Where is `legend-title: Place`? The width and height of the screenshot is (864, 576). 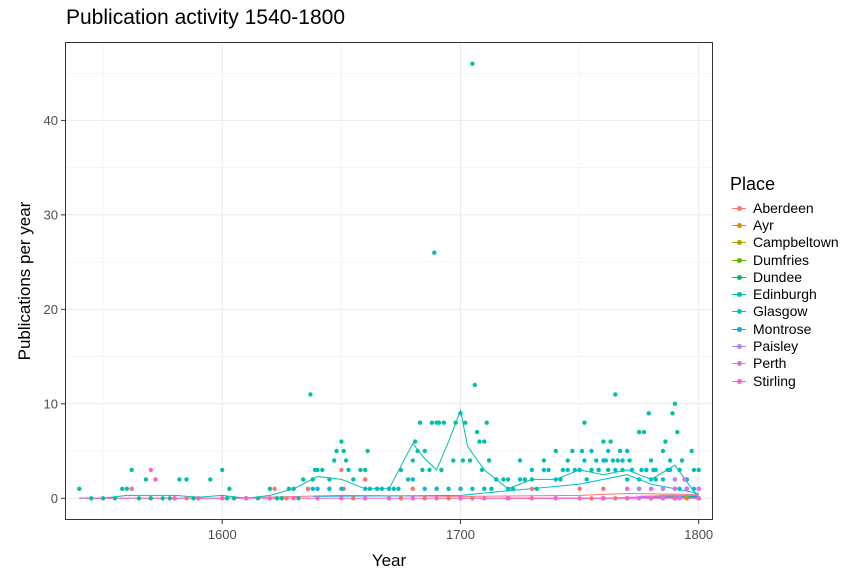
legend-title: Place is located at coordinates (753, 184).